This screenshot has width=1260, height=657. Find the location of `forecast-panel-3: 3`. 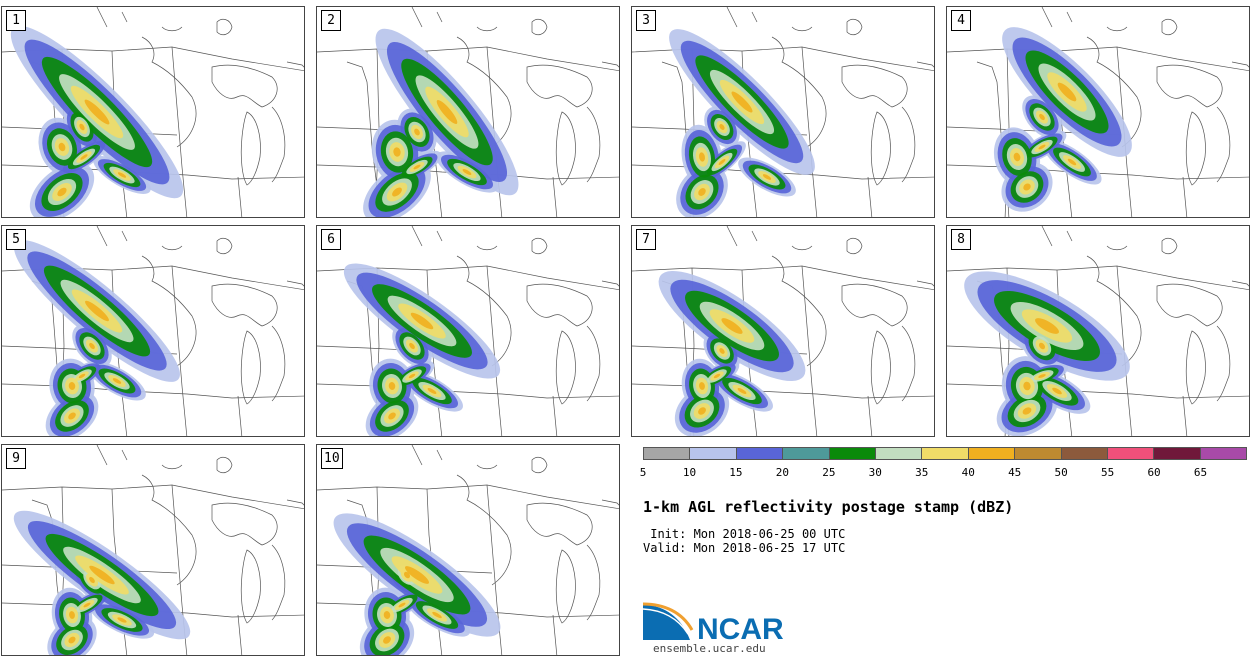

forecast-panel-3: 3 is located at coordinates (783, 112).